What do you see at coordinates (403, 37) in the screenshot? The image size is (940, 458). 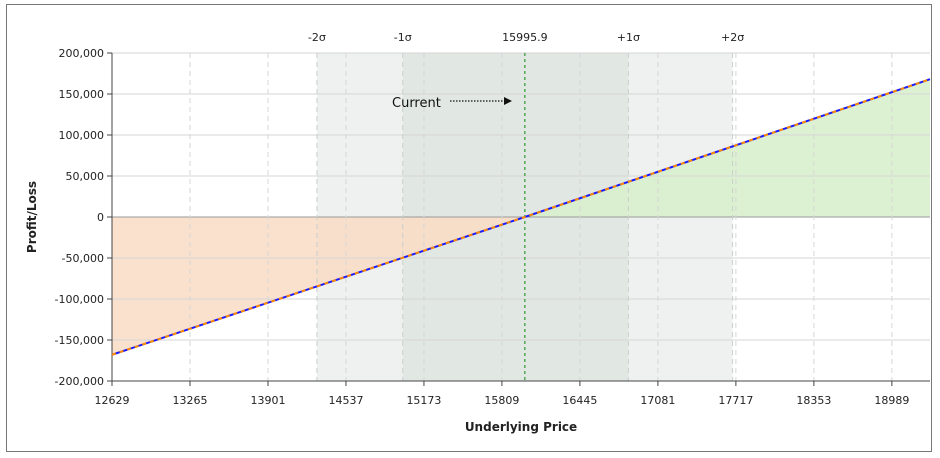 I see `sigma-label: -1σ` at bounding box center [403, 37].